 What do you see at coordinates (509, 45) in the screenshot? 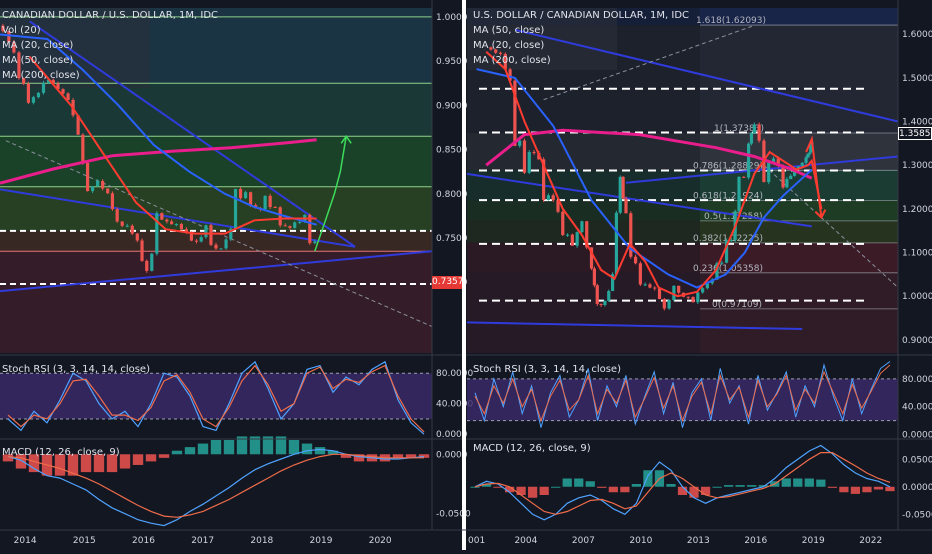
I see `right-legend-ma20: MA (20, close)` at bounding box center [509, 45].